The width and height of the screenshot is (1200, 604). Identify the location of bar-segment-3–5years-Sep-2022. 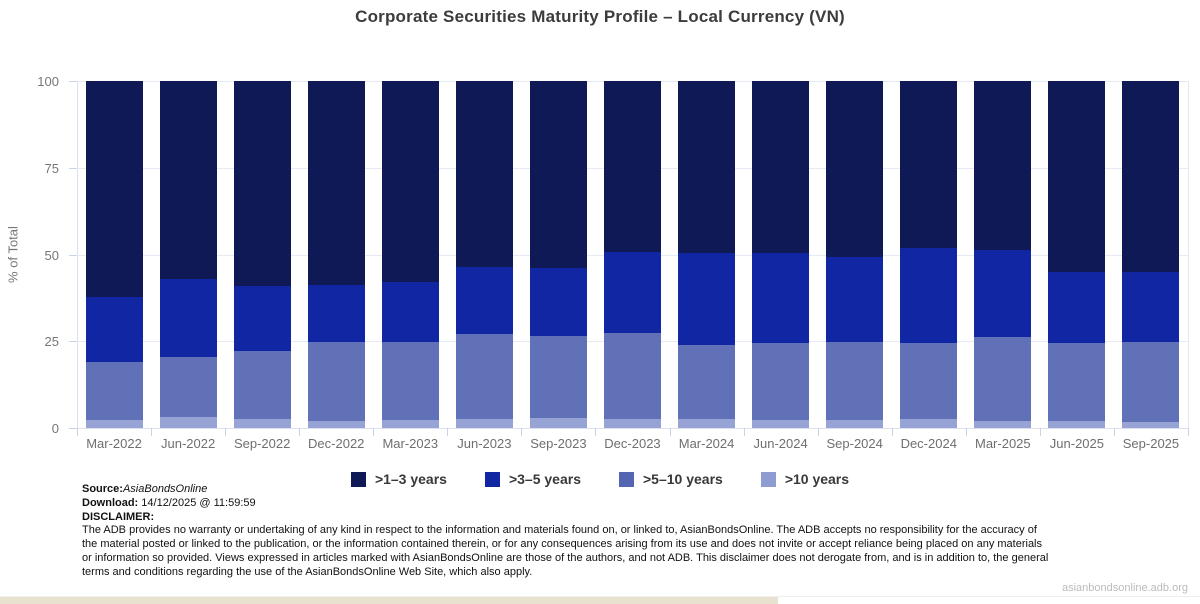
(262, 318).